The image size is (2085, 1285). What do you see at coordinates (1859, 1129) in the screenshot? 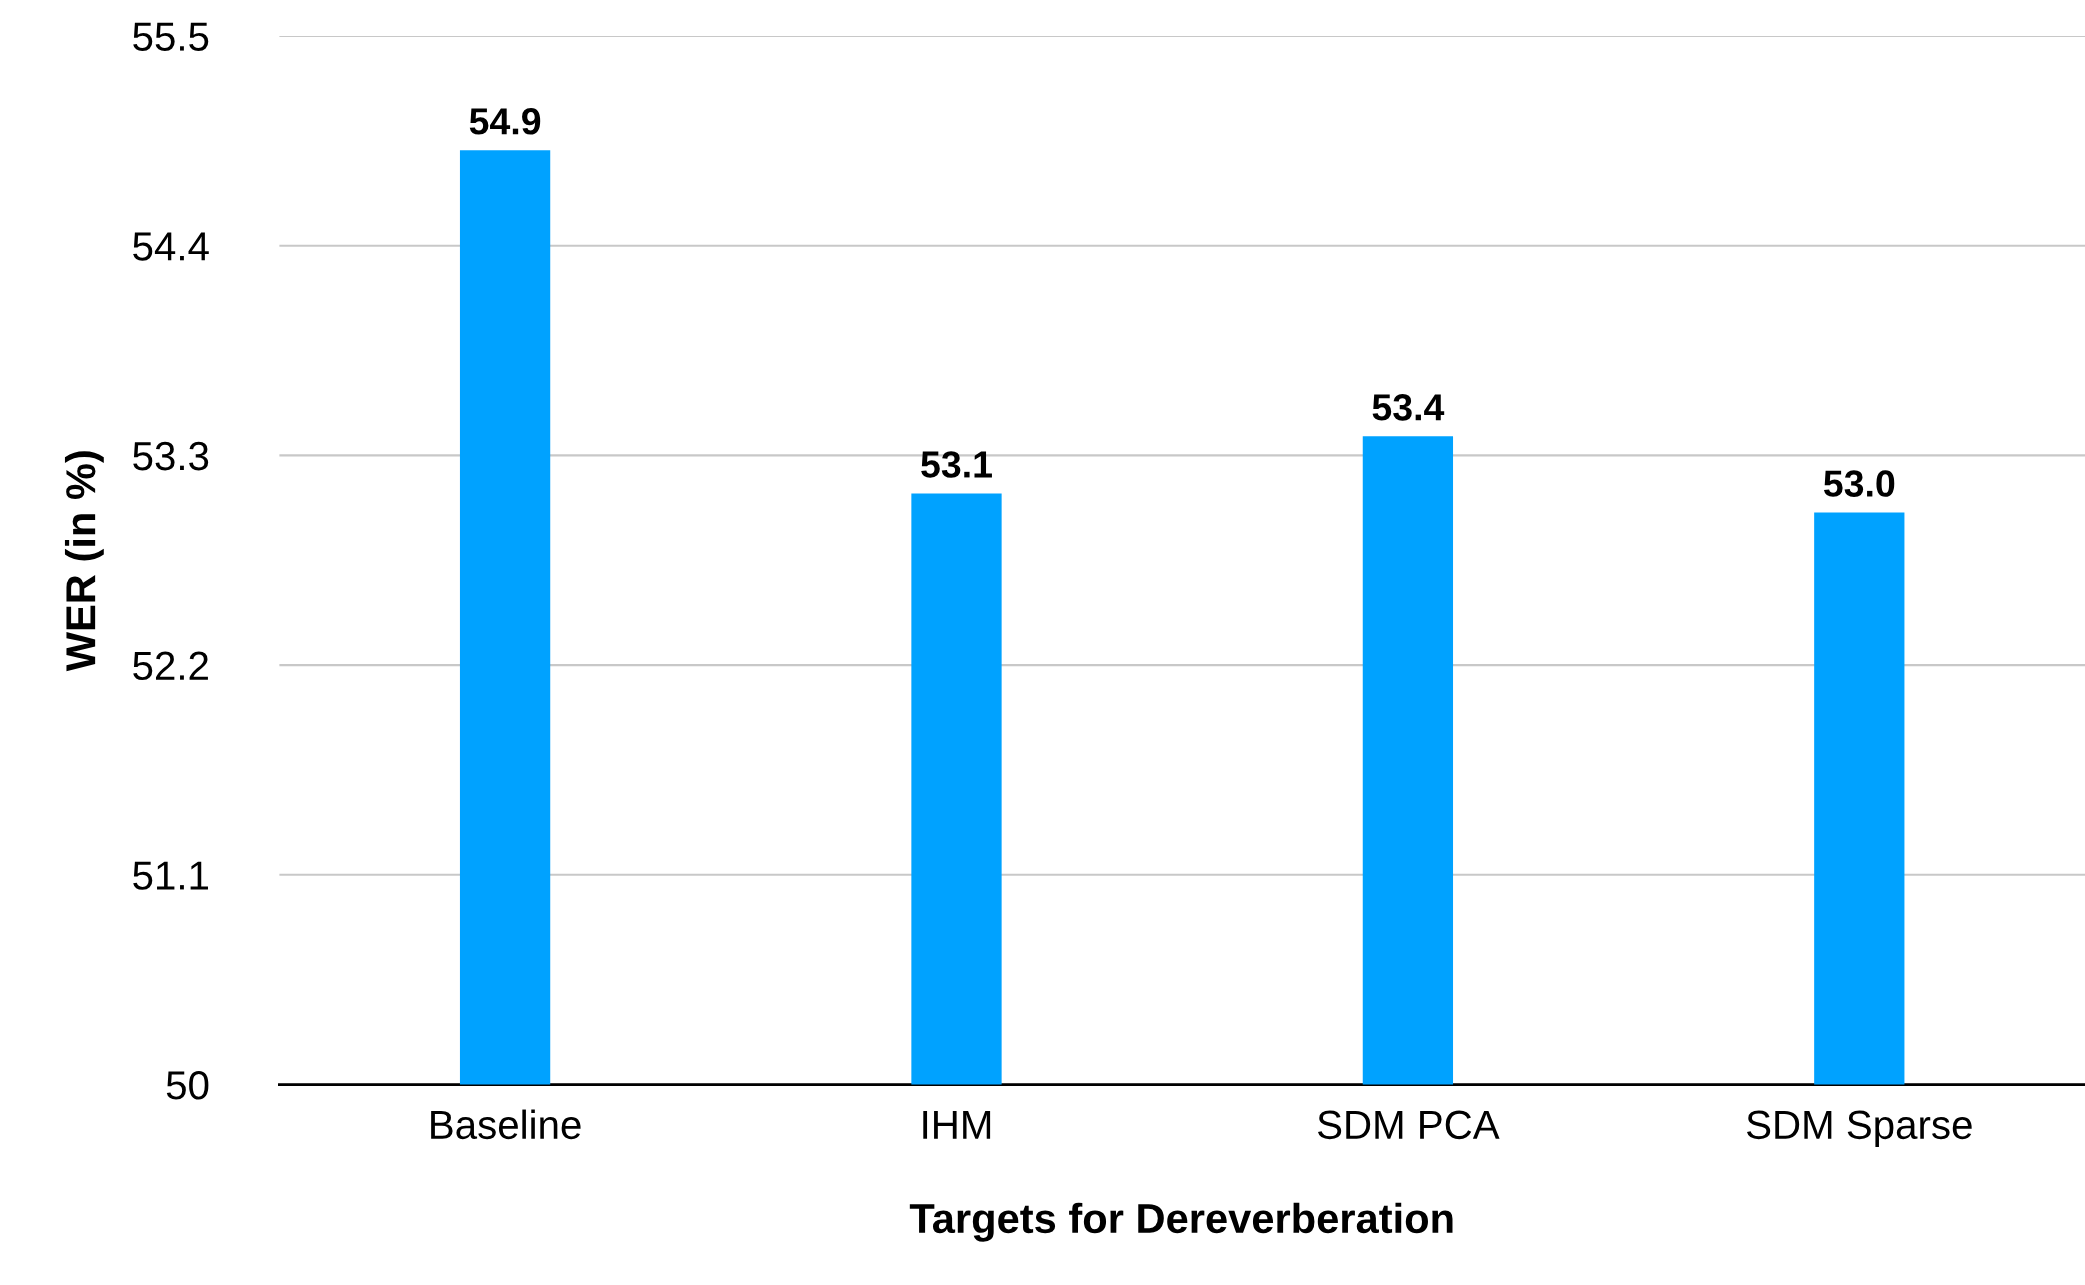
I see `x-tick-label: SDM Sparse` at bounding box center [1859, 1129].